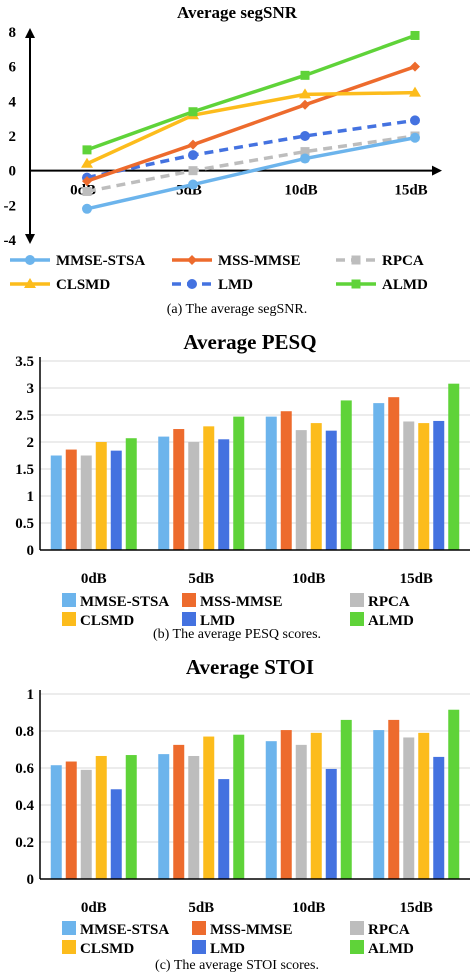 The width and height of the screenshot is (474, 973). Describe the element at coordinates (24, 806) in the screenshot. I see `y-tick-label: 0.4` at that location.